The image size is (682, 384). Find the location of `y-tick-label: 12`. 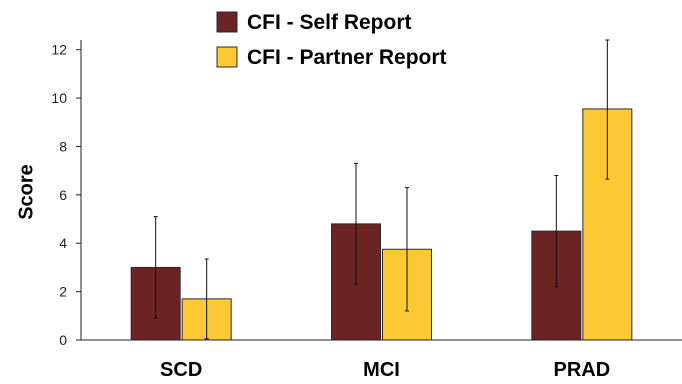

y-tick-label: 12 is located at coordinates (59, 50).